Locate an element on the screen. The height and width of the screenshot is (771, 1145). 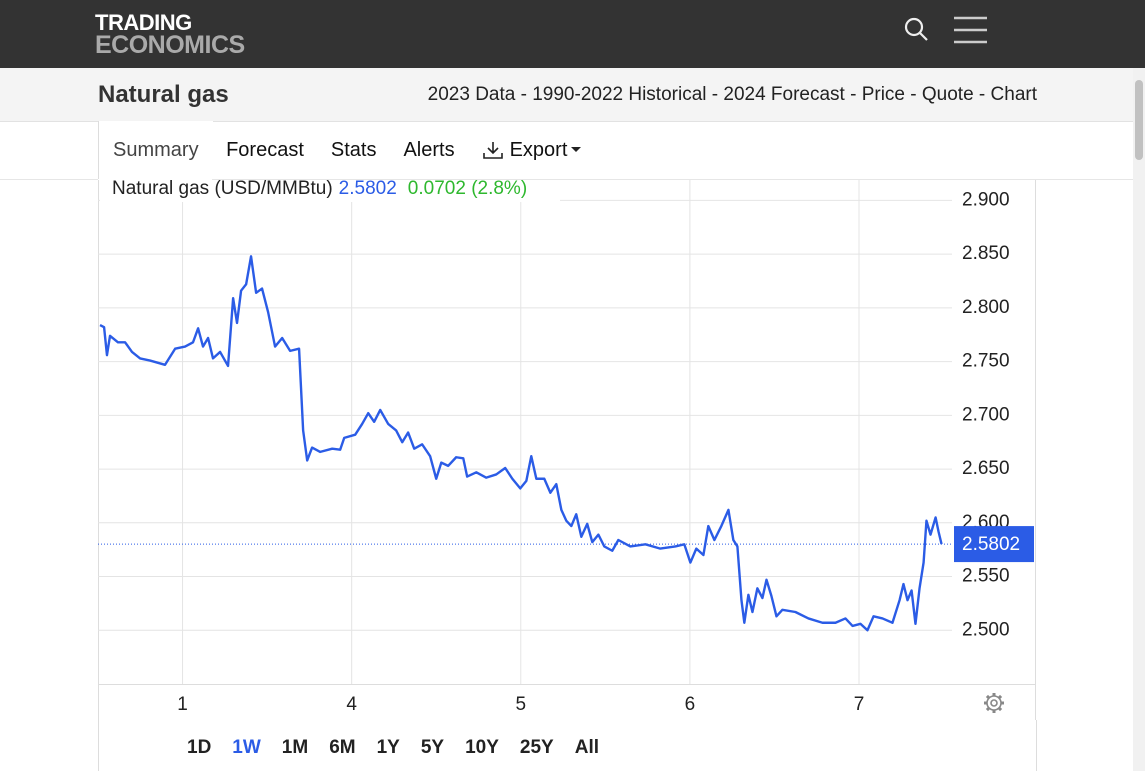
series-name: Natural gas (USD/MMBtu) is located at coordinates (222, 189).